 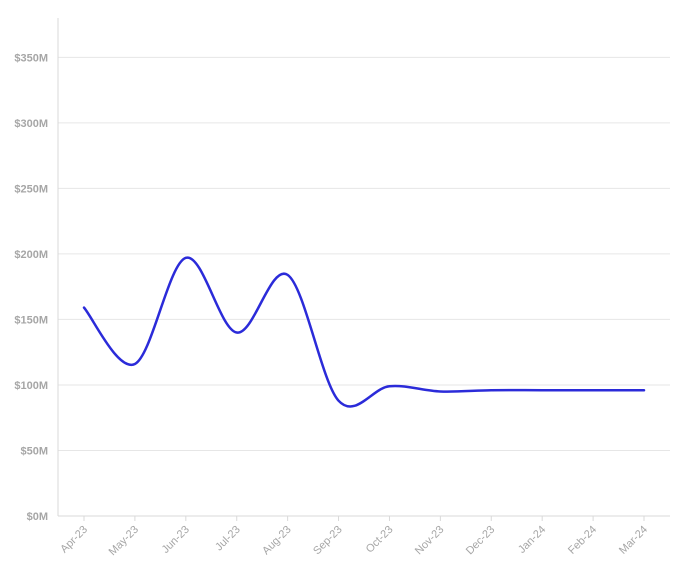 I want to click on x-tick-label: Sep-23, so click(x=328, y=541).